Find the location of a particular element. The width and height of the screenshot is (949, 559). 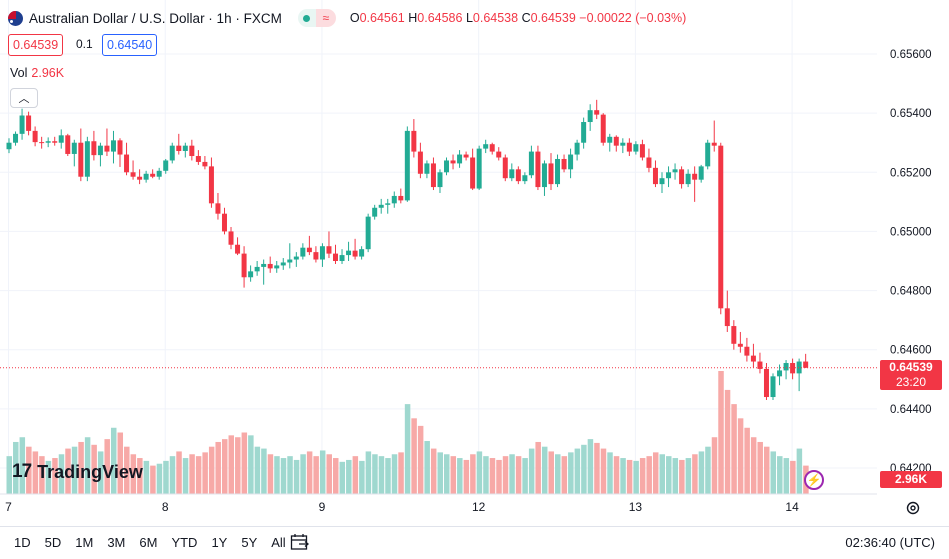

range-1m: 1M is located at coordinates (84, 542).